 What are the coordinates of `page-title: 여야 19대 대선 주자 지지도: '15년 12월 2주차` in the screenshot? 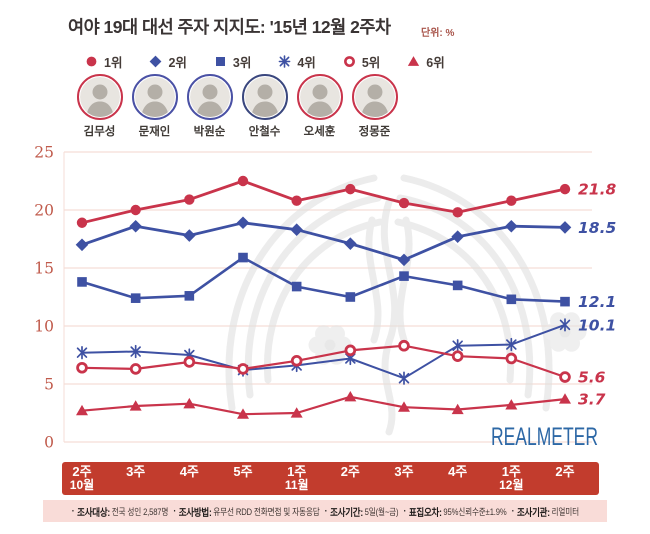 It's located at (229, 27).